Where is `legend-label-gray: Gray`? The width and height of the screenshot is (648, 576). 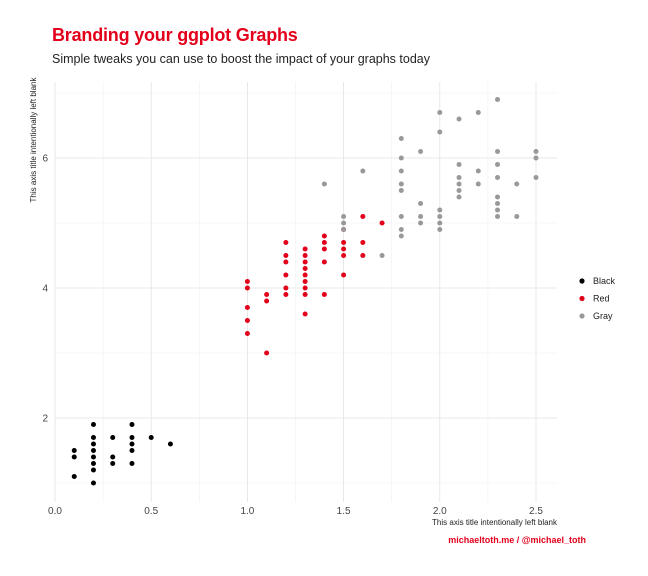
legend-label-gray: Gray is located at coordinates (603, 316).